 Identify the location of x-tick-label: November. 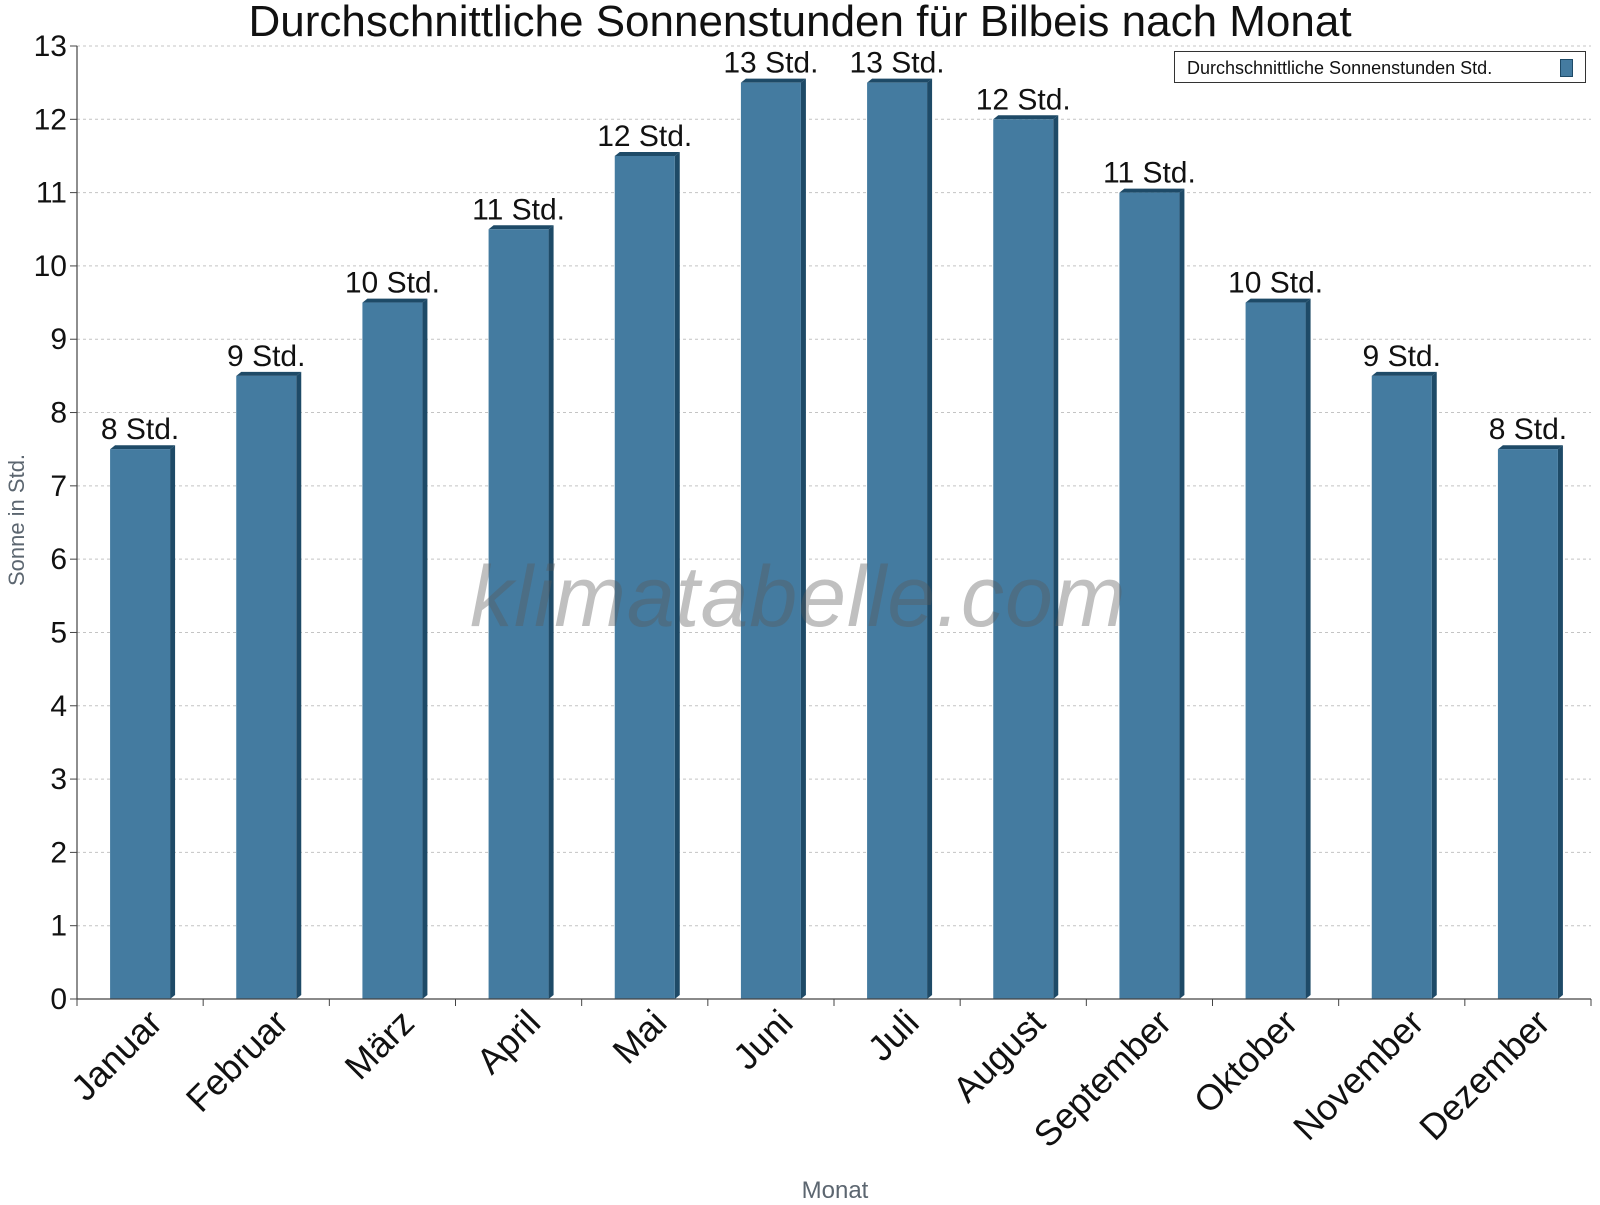
(1358, 1075).